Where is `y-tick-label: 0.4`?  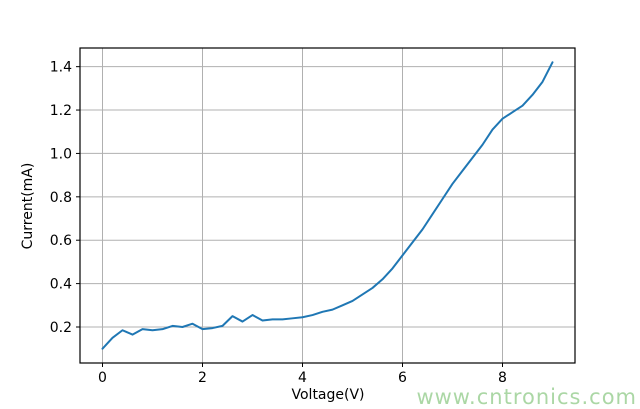
y-tick-label: 0.4 is located at coordinates (61, 285).